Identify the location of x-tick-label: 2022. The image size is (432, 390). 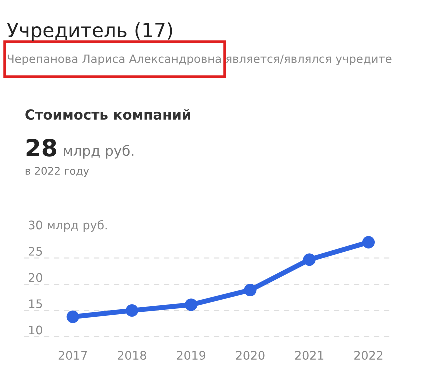
(368, 355).